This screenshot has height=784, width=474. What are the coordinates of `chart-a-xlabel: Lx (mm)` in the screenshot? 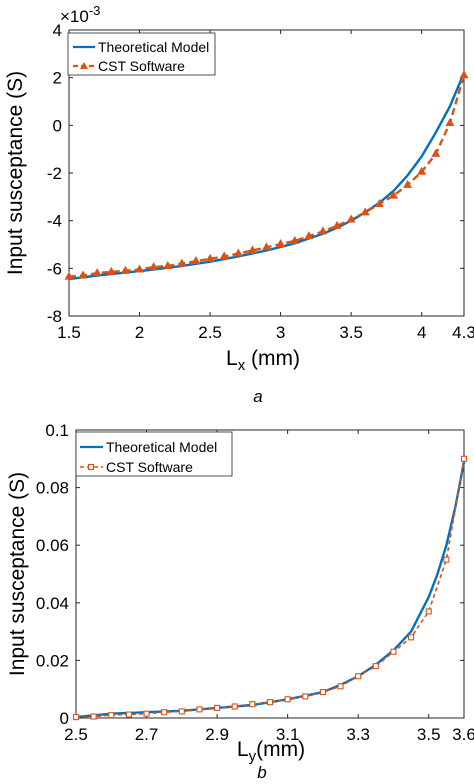 It's located at (263, 360).